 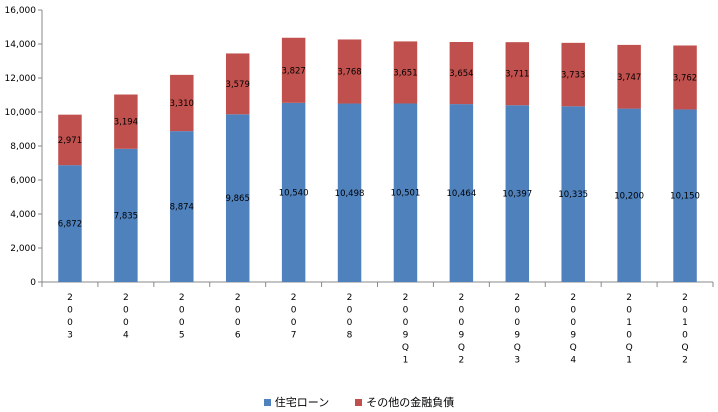 I want to click on legend-swatch-housing-loan, so click(x=267, y=402).